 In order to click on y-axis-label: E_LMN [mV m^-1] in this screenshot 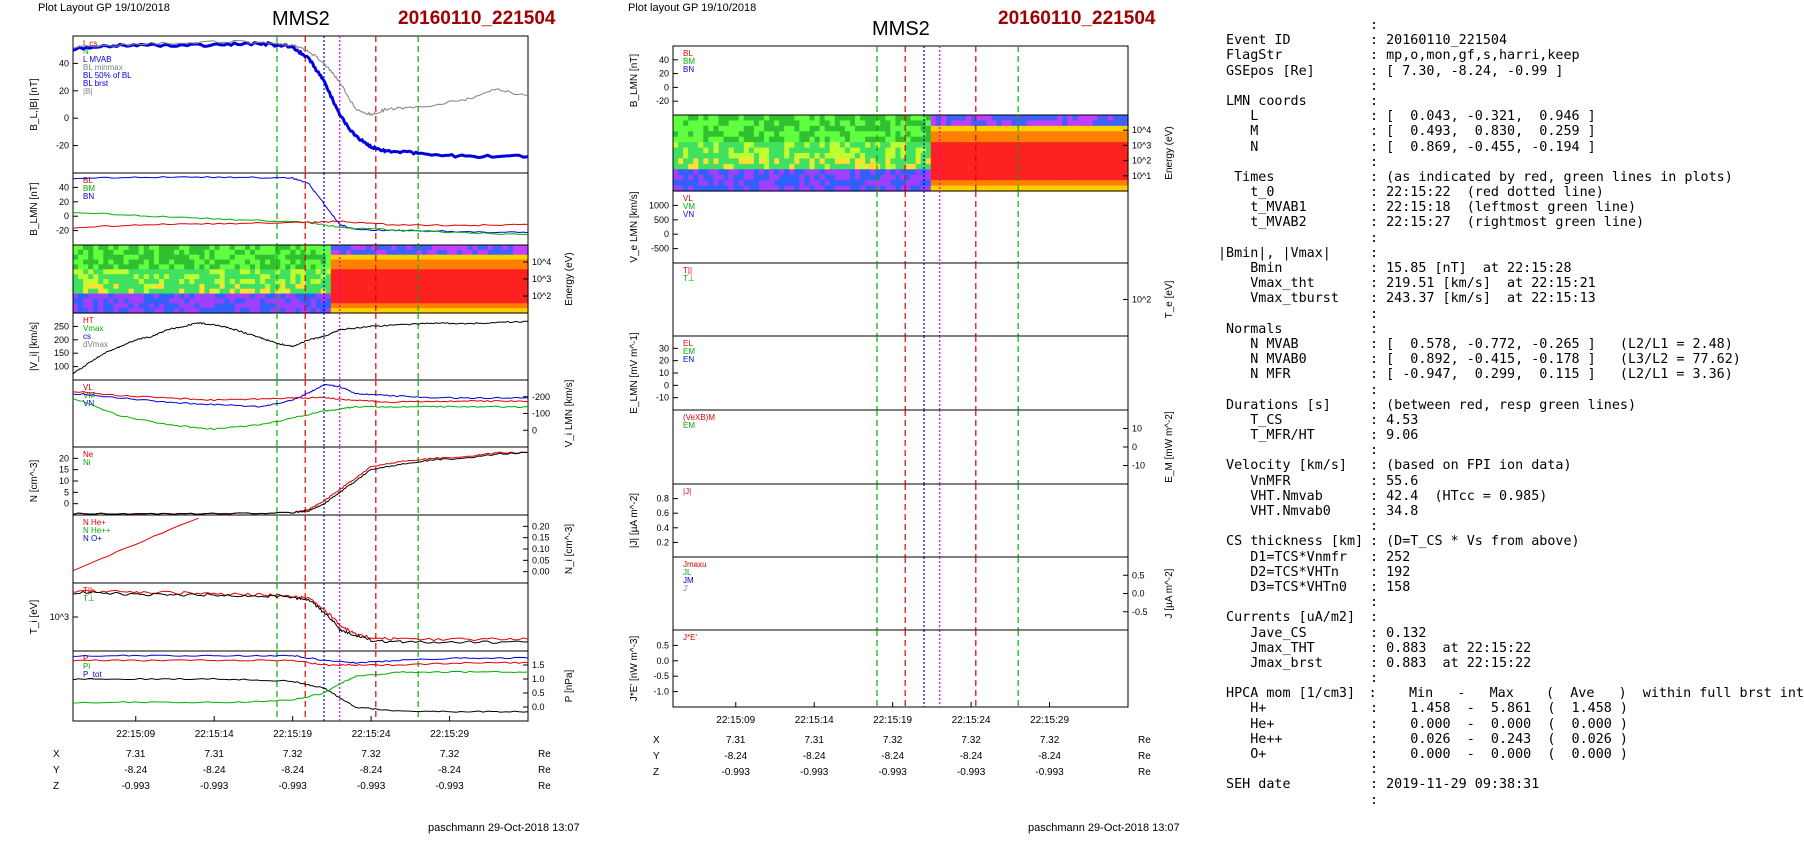, I will do `click(634, 373)`.